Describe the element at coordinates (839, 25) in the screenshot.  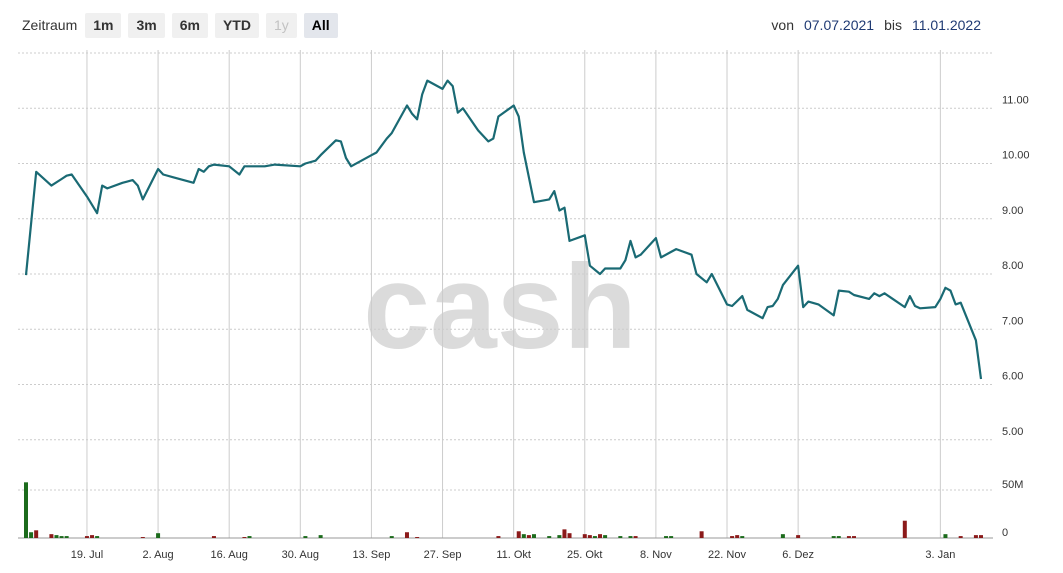
I see `from-date-input: 07.07.2021` at that location.